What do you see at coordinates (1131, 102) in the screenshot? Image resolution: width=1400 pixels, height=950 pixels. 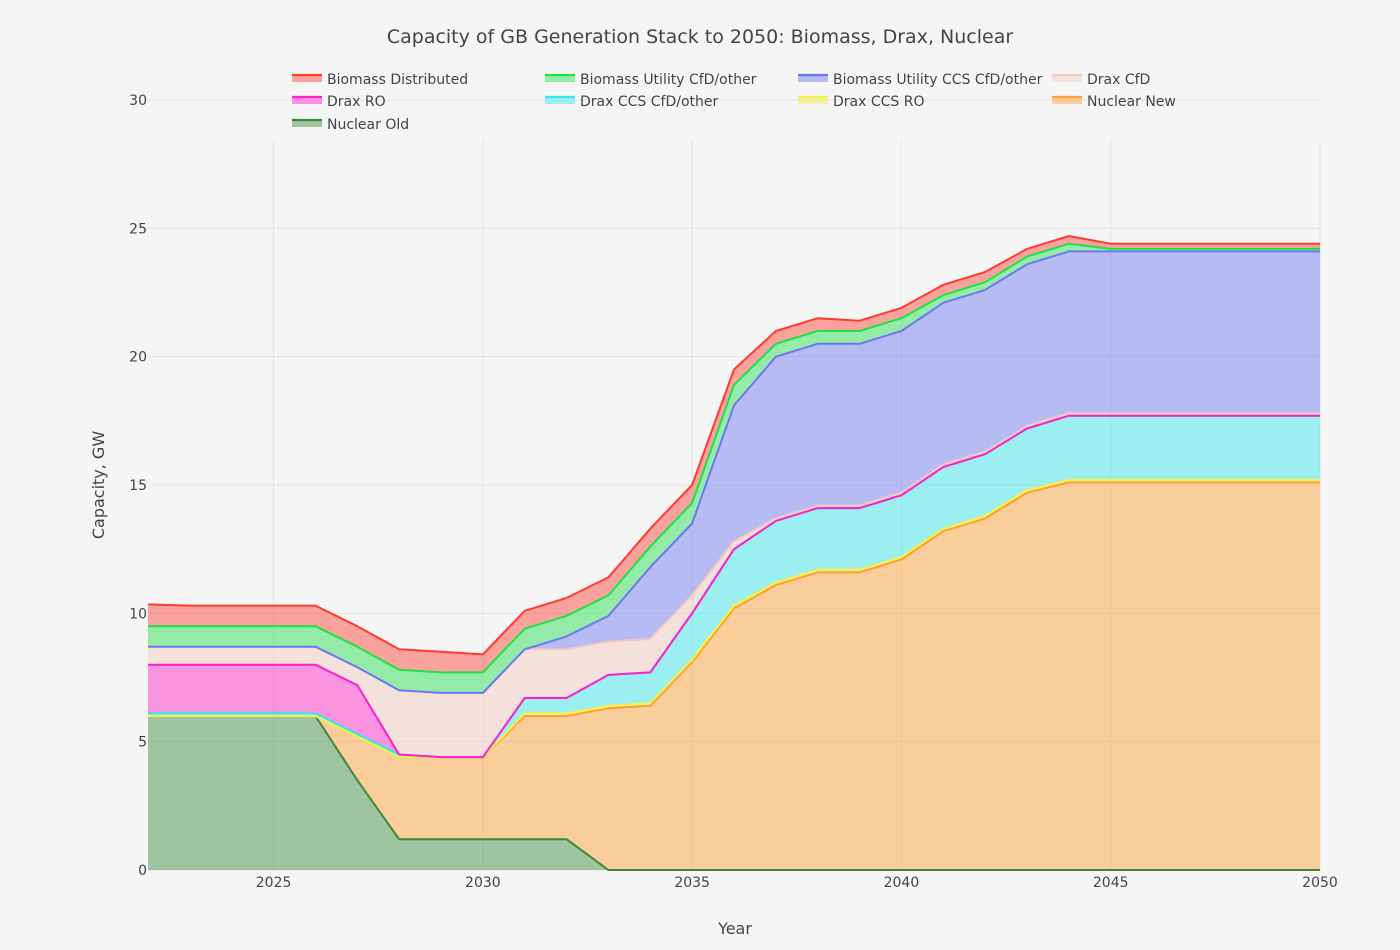 I see `legend-label: Nuclear New` at bounding box center [1131, 102].